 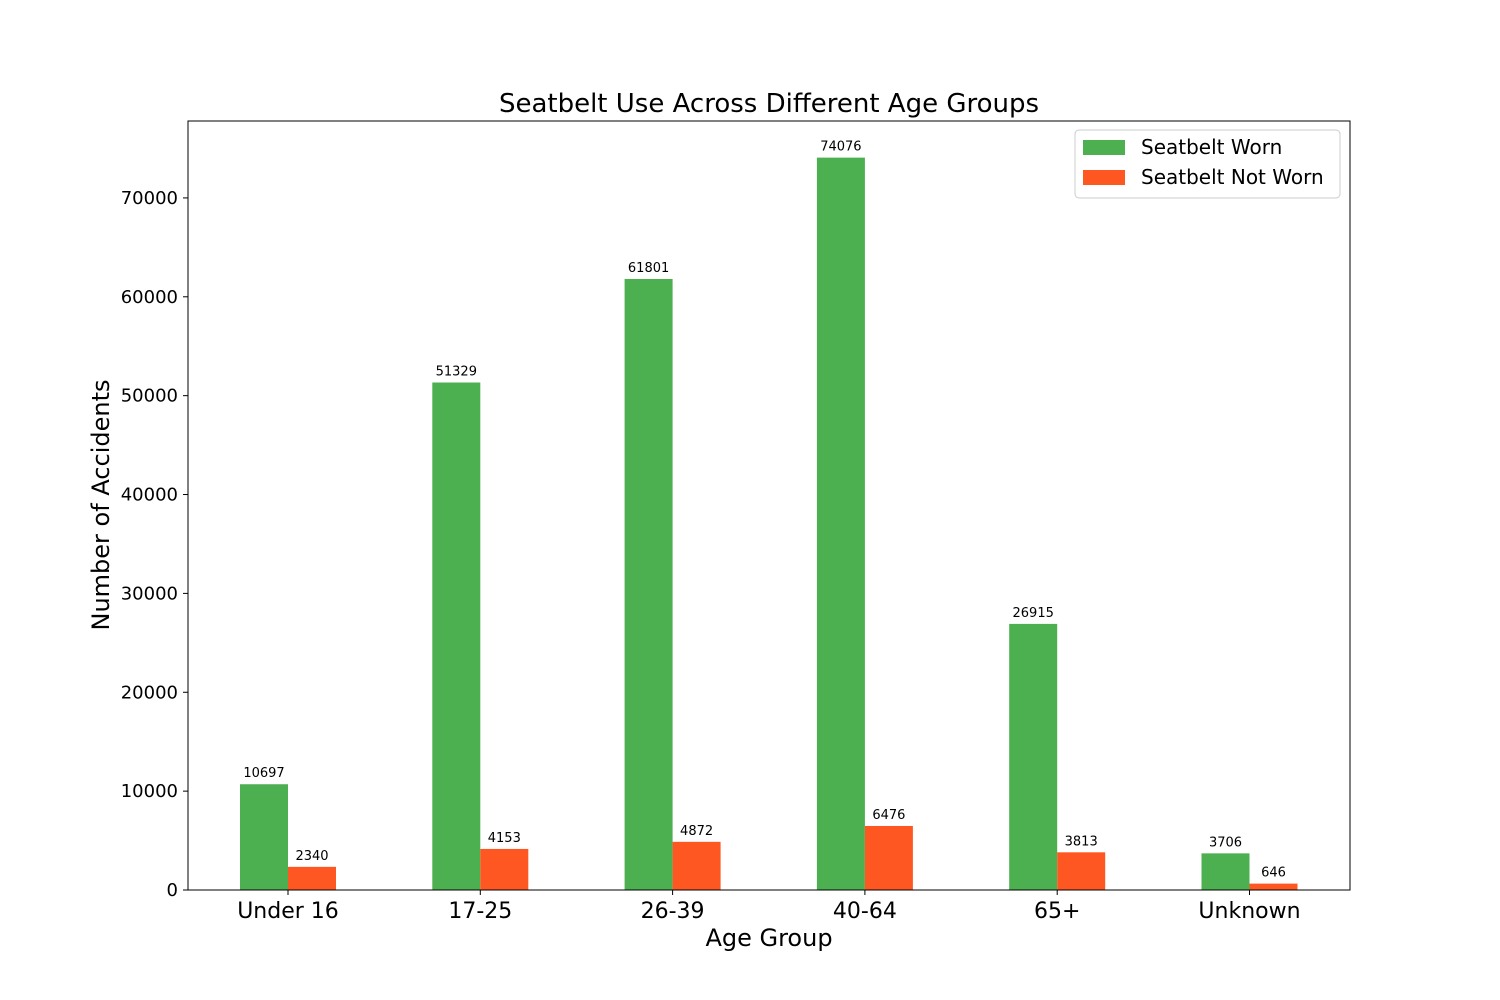 What do you see at coordinates (673, 911) in the screenshot?
I see `x-tick-label: 26-39` at bounding box center [673, 911].